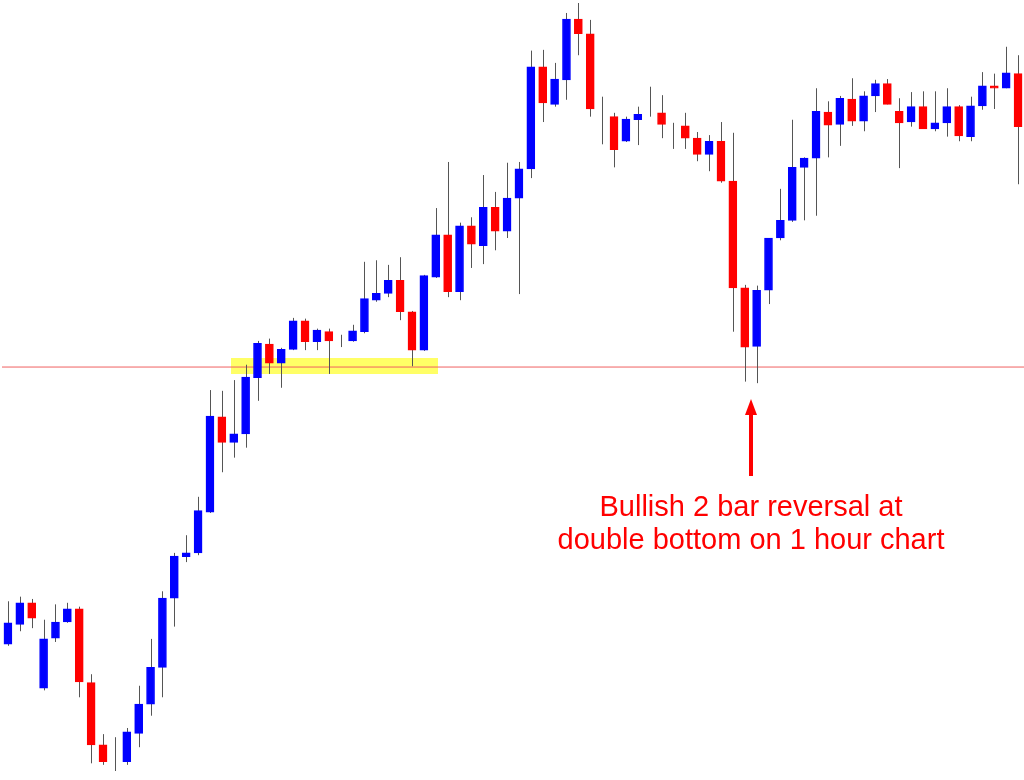 The image size is (1024, 780). Describe the element at coordinates (751, 522) in the screenshot. I see `annotation: Bullish 2 bar reversal at double bottom on 1 hour chart` at that location.